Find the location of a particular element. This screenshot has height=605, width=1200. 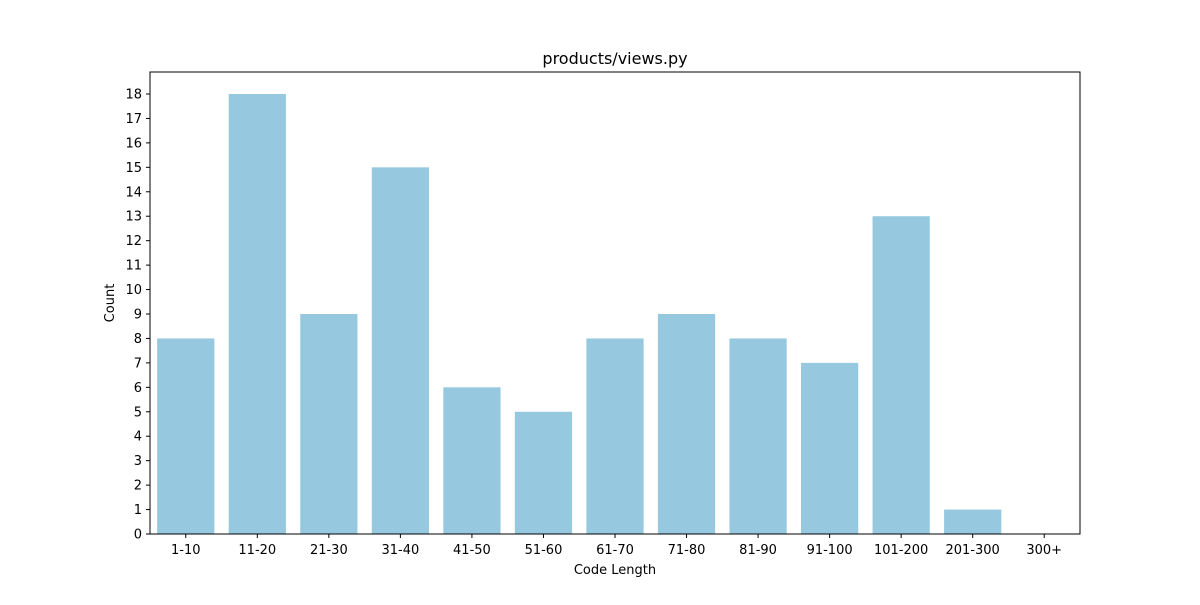

y-tick-label: 15 is located at coordinates (133, 168).